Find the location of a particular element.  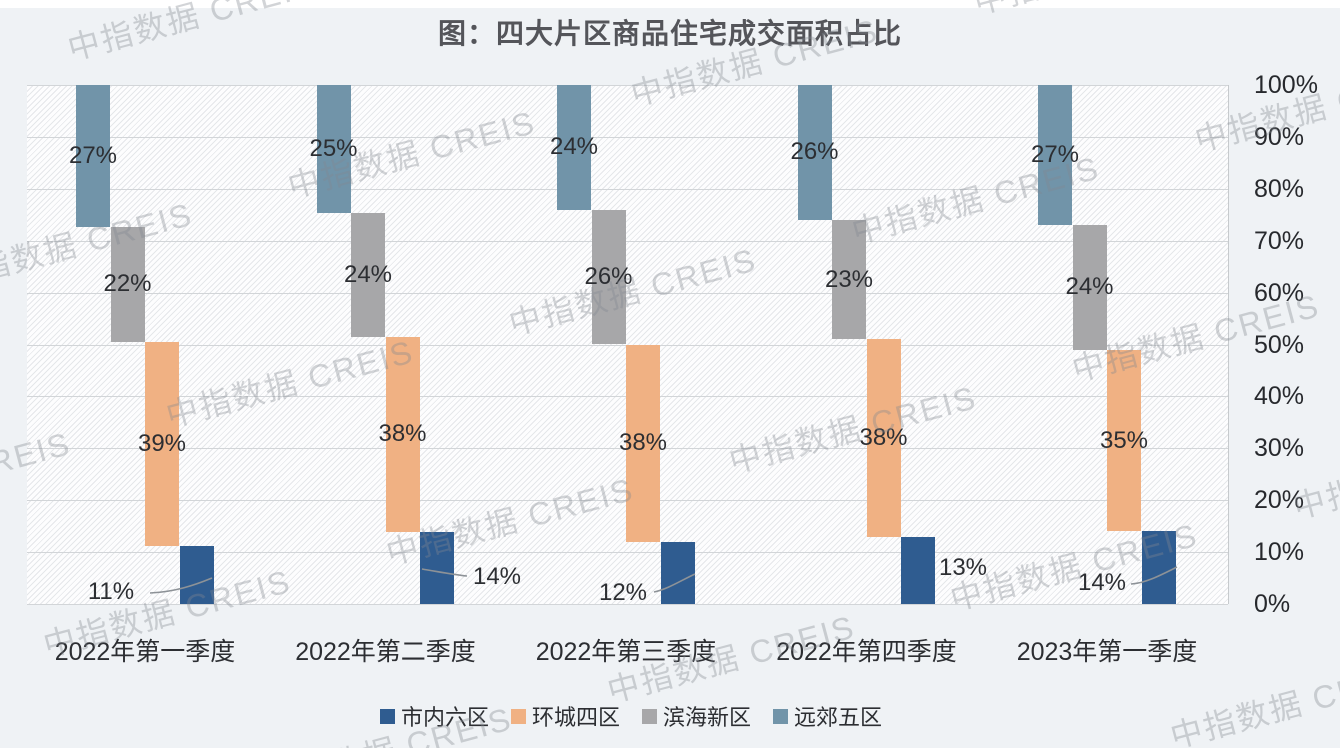

top-strip is located at coordinates (670, 4).